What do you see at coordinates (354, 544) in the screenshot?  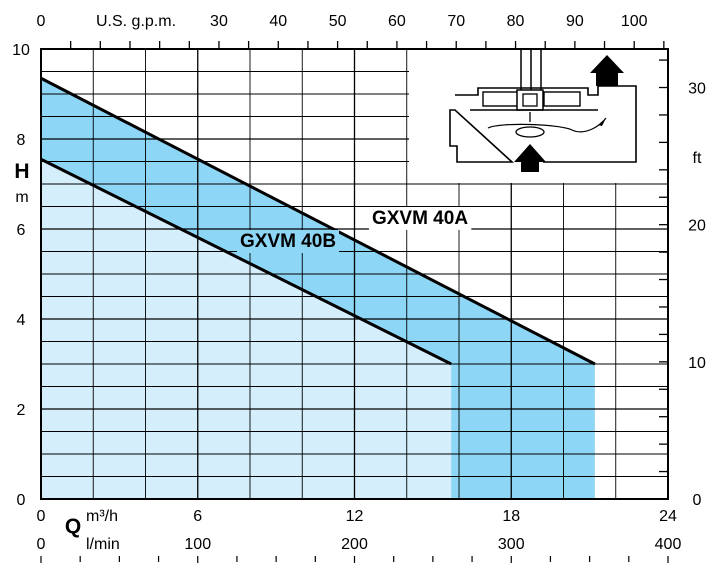 I see `lmin-tick-label: 200` at bounding box center [354, 544].